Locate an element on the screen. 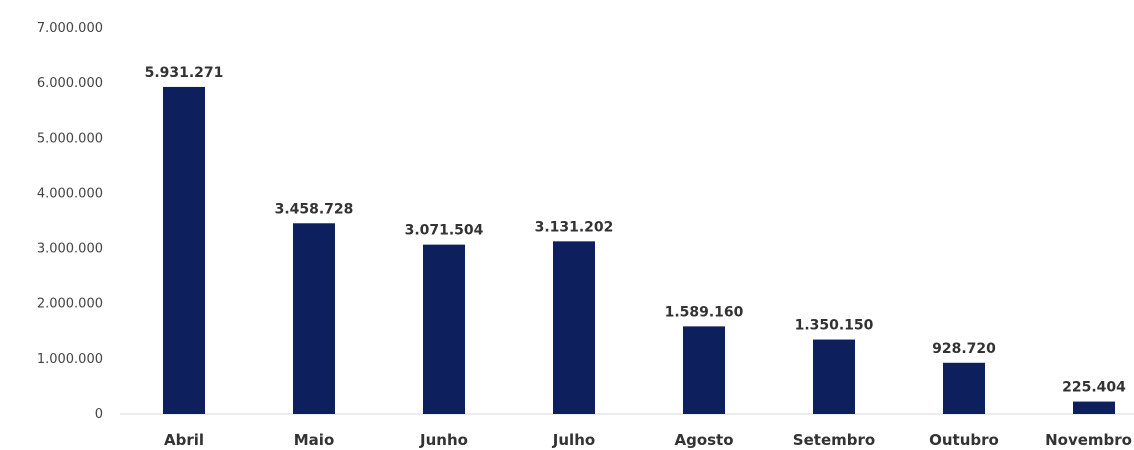 This screenshot has width=1134, height=450. y-tick-label: 0 is located at coordinates (99, 414).